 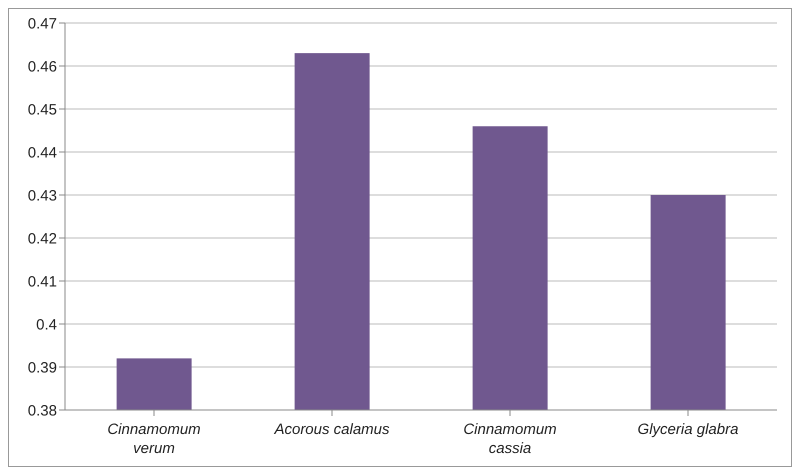 What do you see at coordinates (42, 195) in the screenshot?
I see `y-tick-label: 0.43` at bounding box center [42, 195].